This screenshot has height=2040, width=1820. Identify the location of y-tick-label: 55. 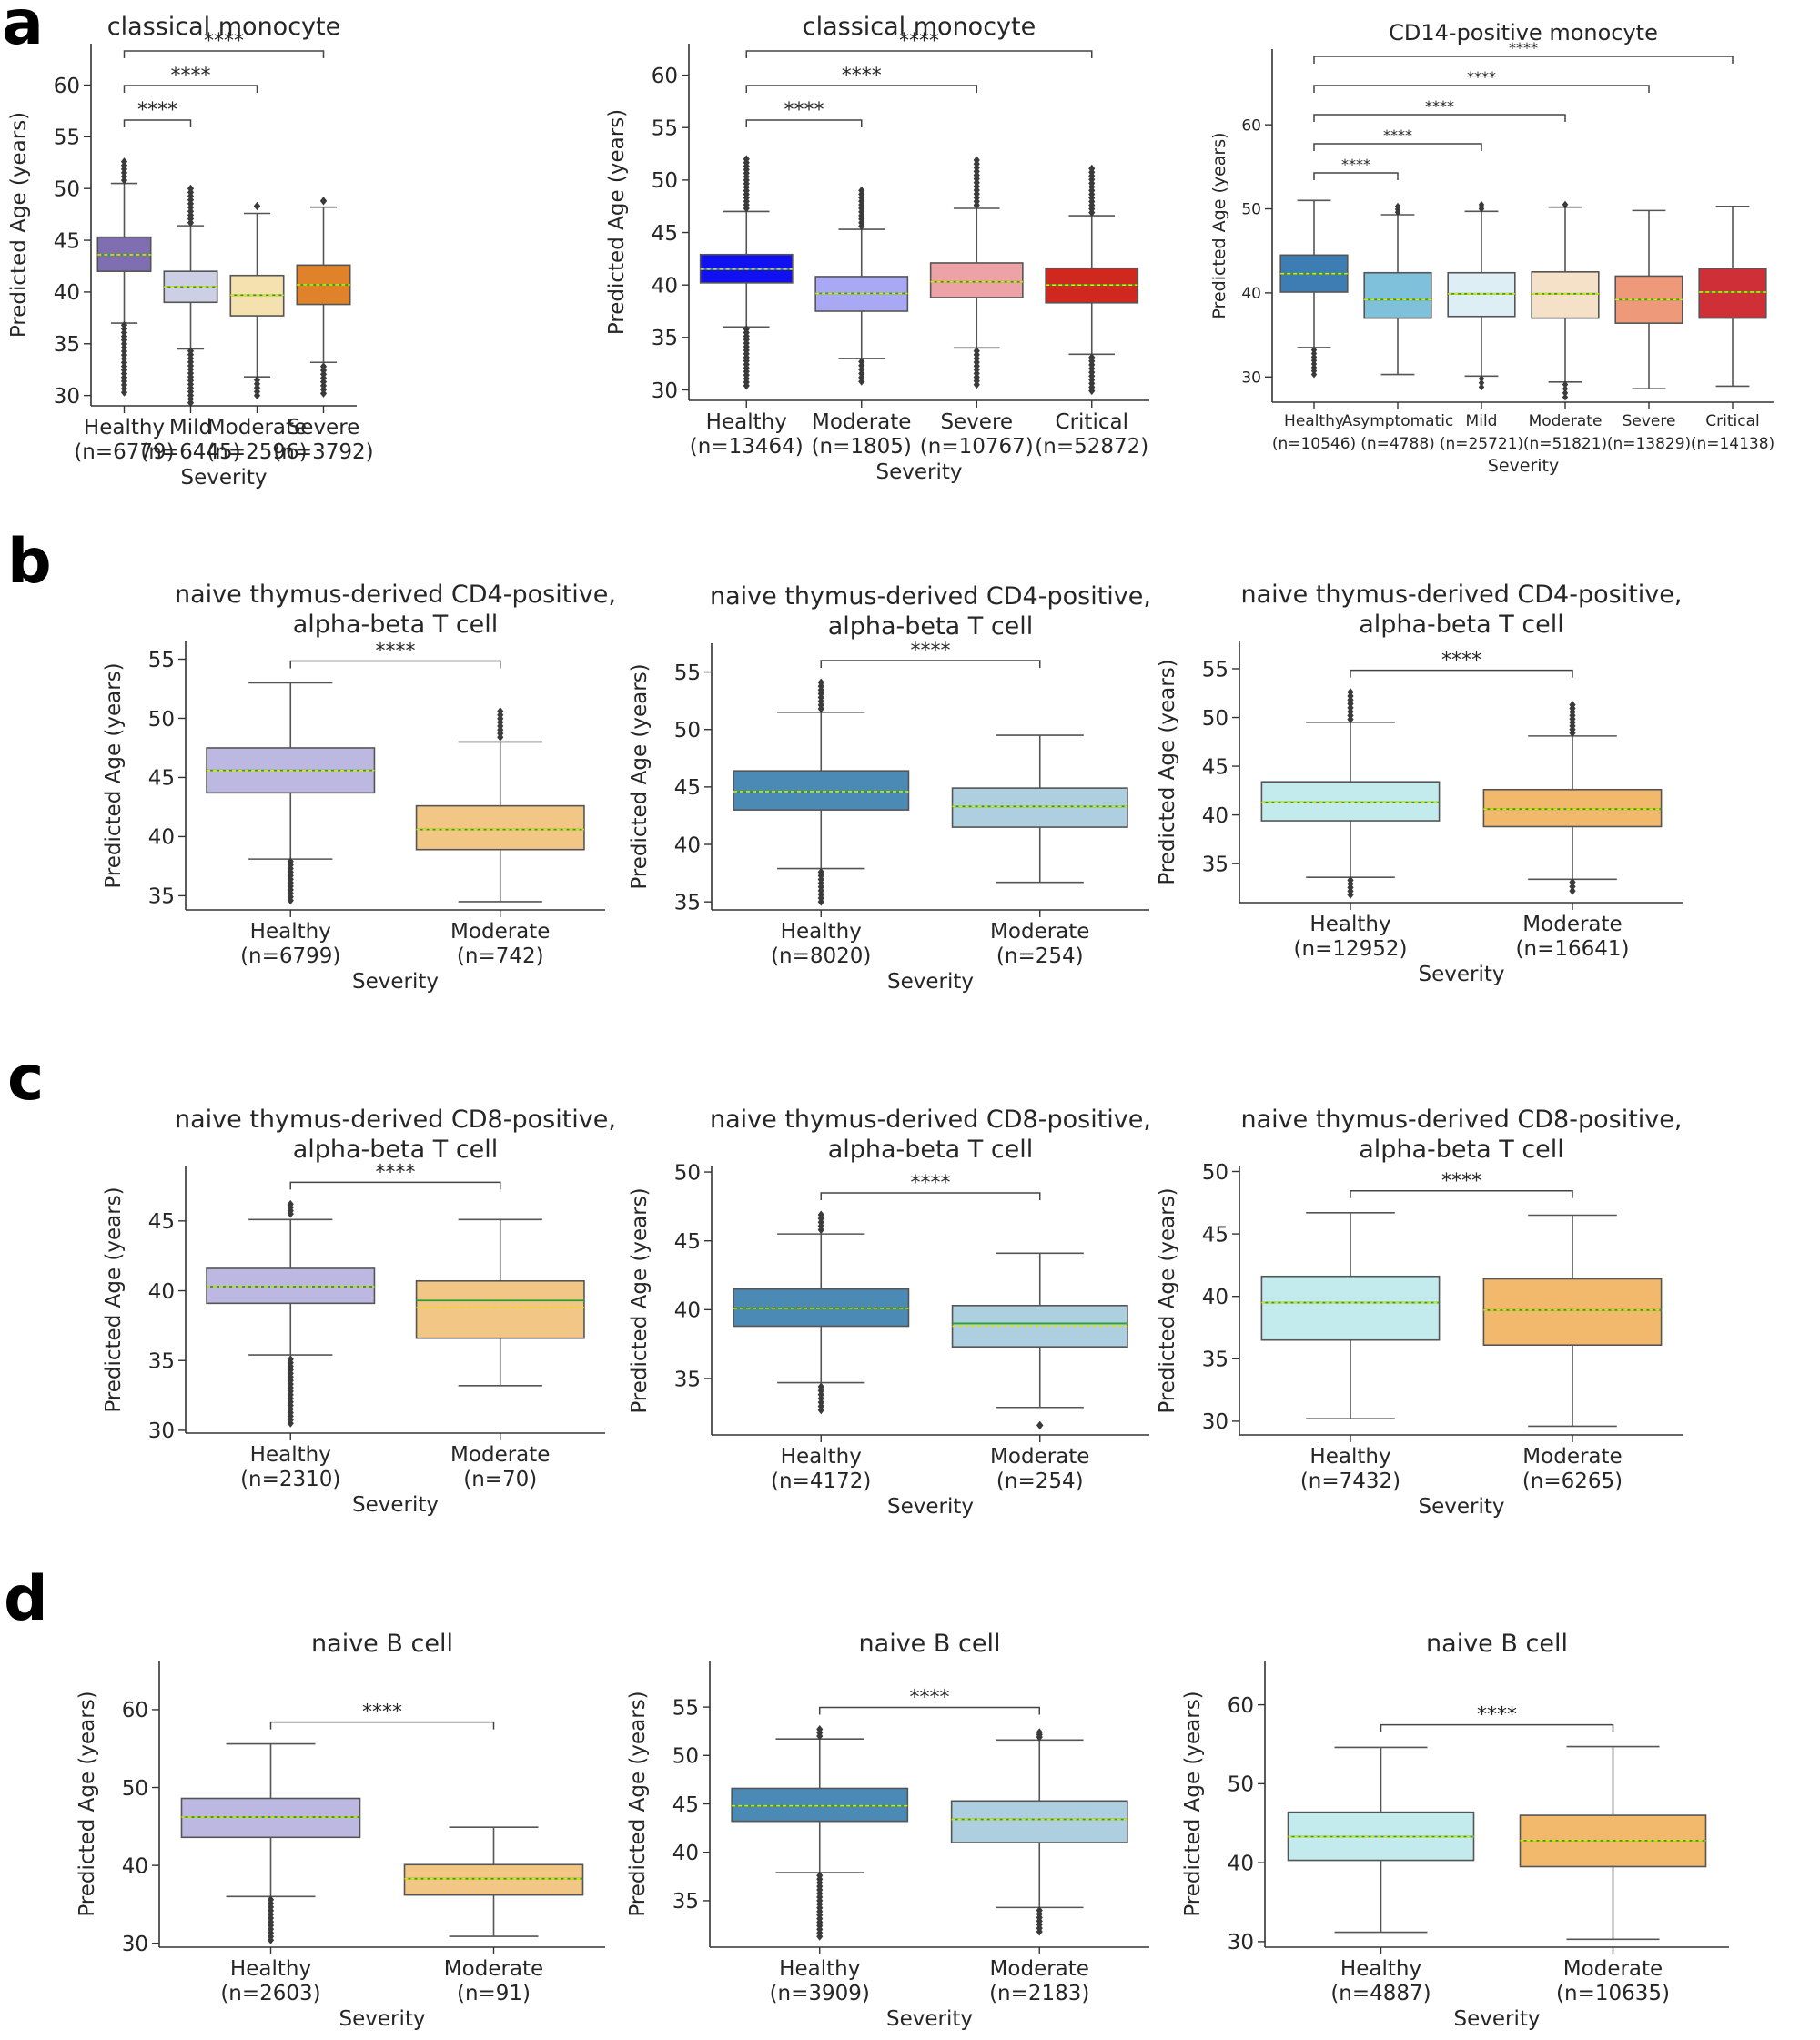
(161, 661).